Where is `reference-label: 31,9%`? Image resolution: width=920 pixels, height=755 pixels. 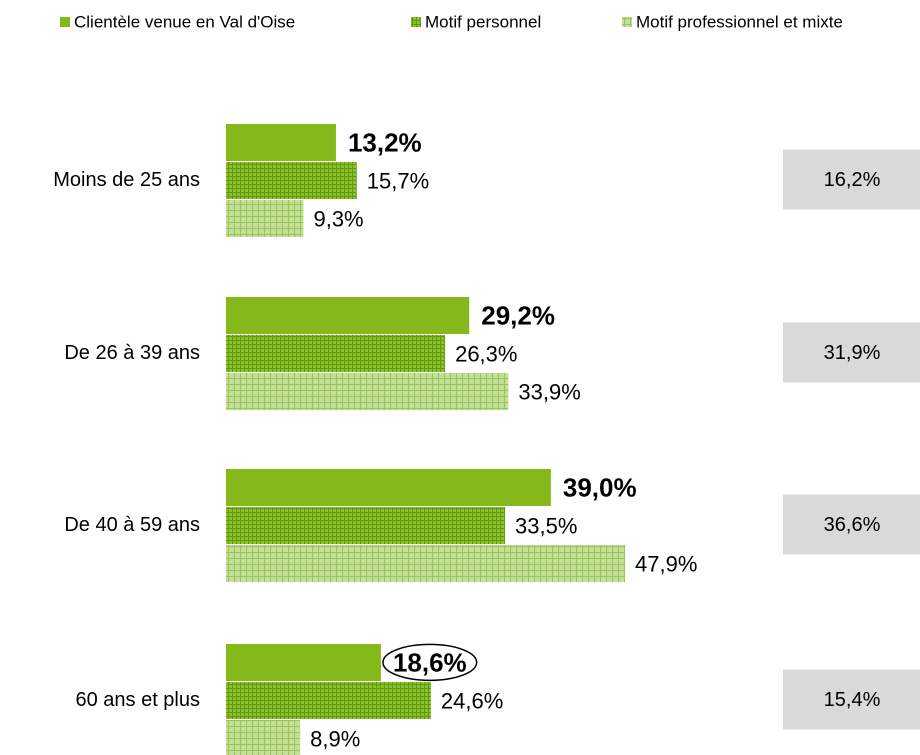 reference-label: 31,9% is located at coordinates (852, 353).